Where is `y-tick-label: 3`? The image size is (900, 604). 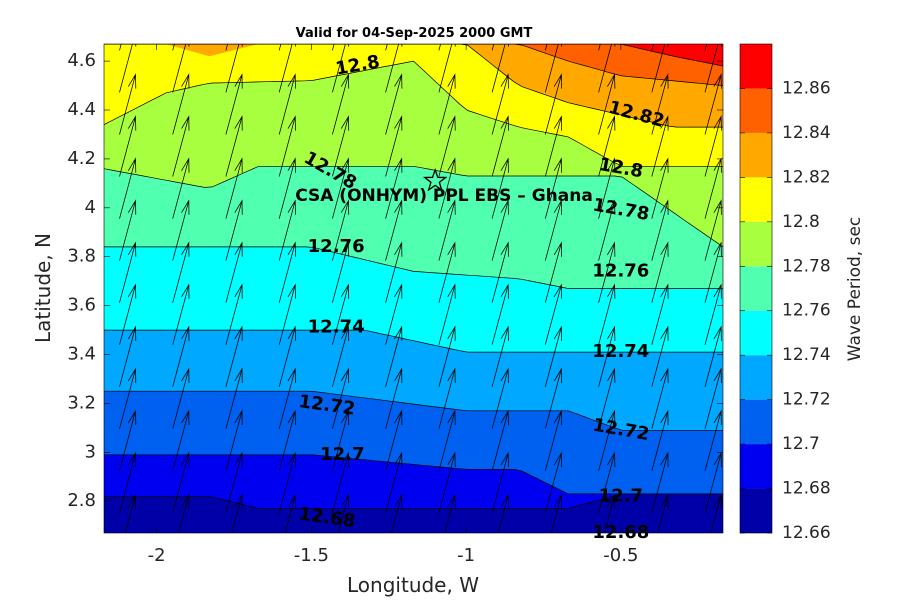
y-tick-label: 3 is located at coordinates (90, 451).